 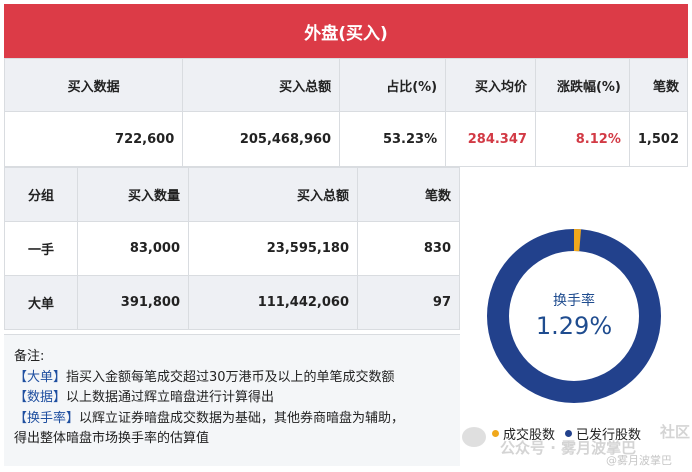 I want to click on turnover-donut-chart, so click(x=574, y=316).